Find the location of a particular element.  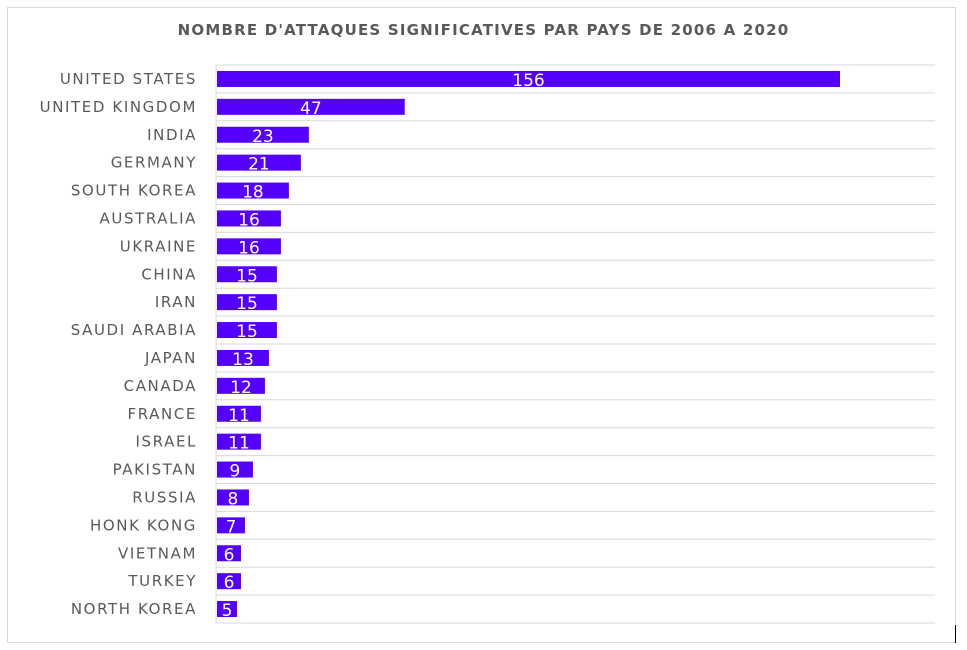

category-label: SOUTH KOREA is located at coordinates (134, 191).